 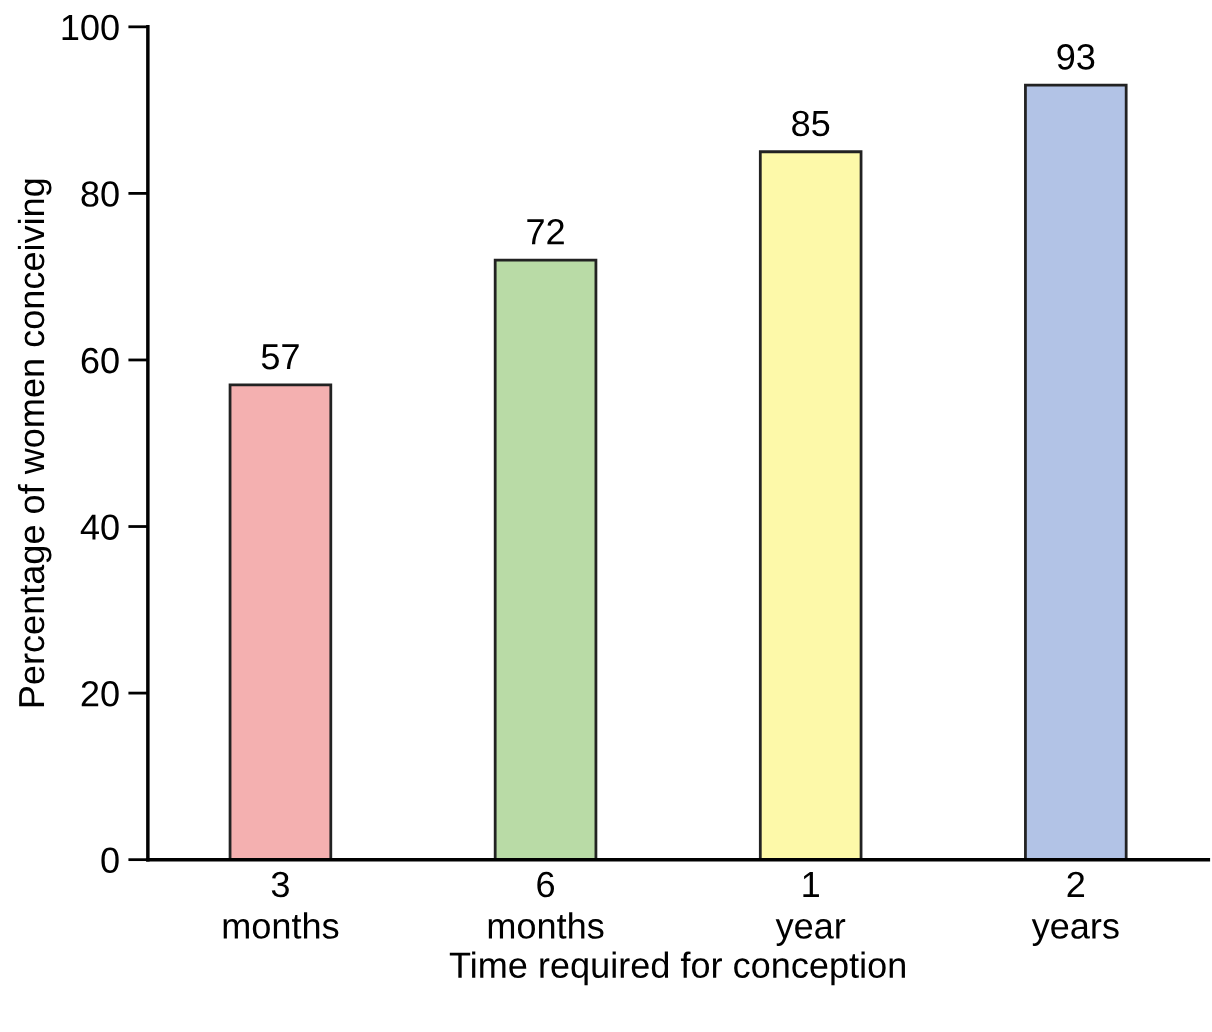 I want to click on y-tick-label: 40, so click(x=99, y=527).